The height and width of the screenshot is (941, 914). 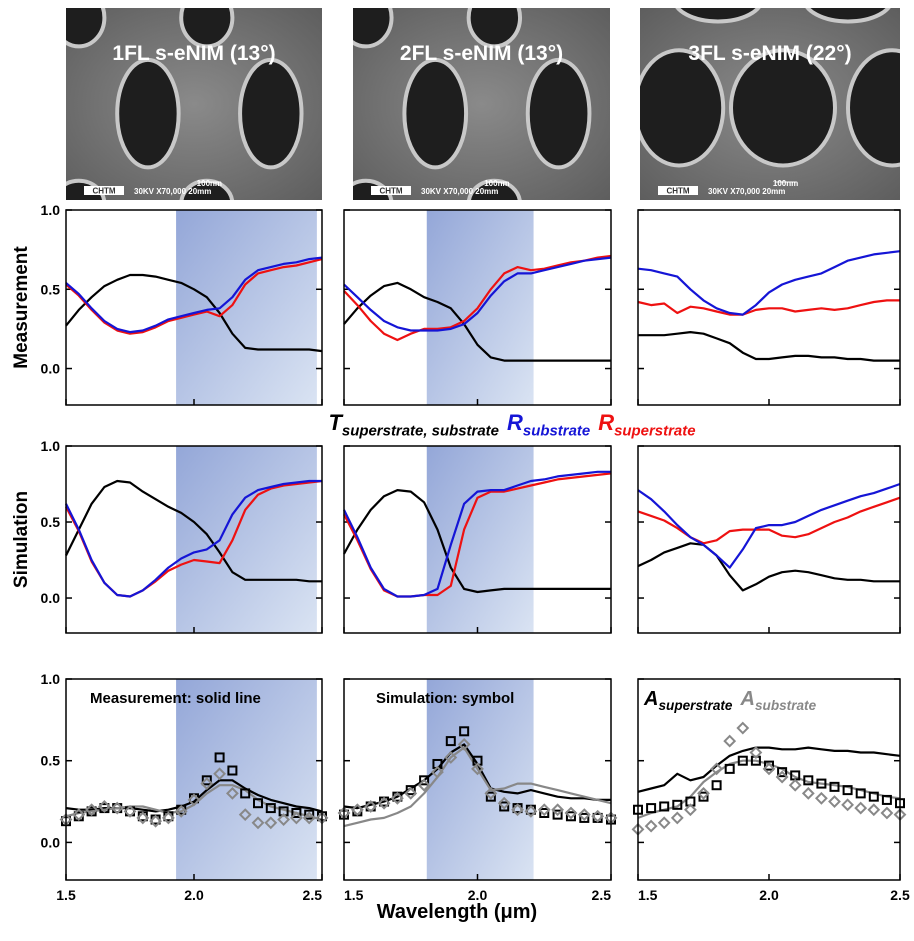 What do you see at coordinates (391, 190) in the screenshot?
I see `brand-box` at bounding box center [391, 190].